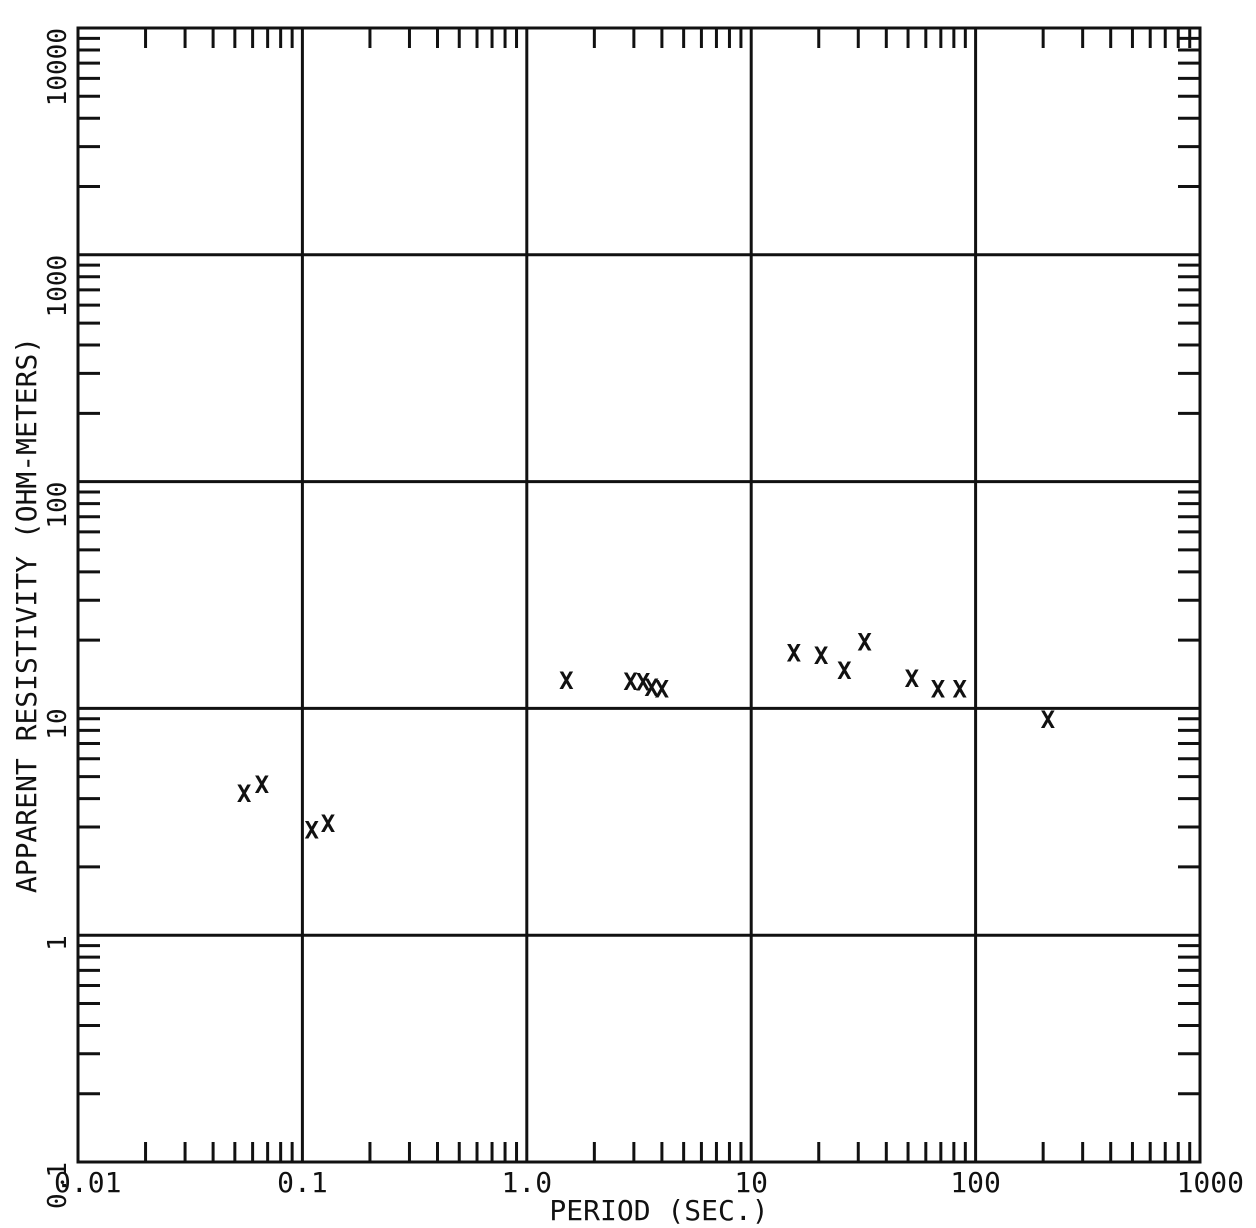 Image resolution: width=1256 pixels, height=1228 pixels. I want to click on y-tick-label: 100, so click(58, 505).